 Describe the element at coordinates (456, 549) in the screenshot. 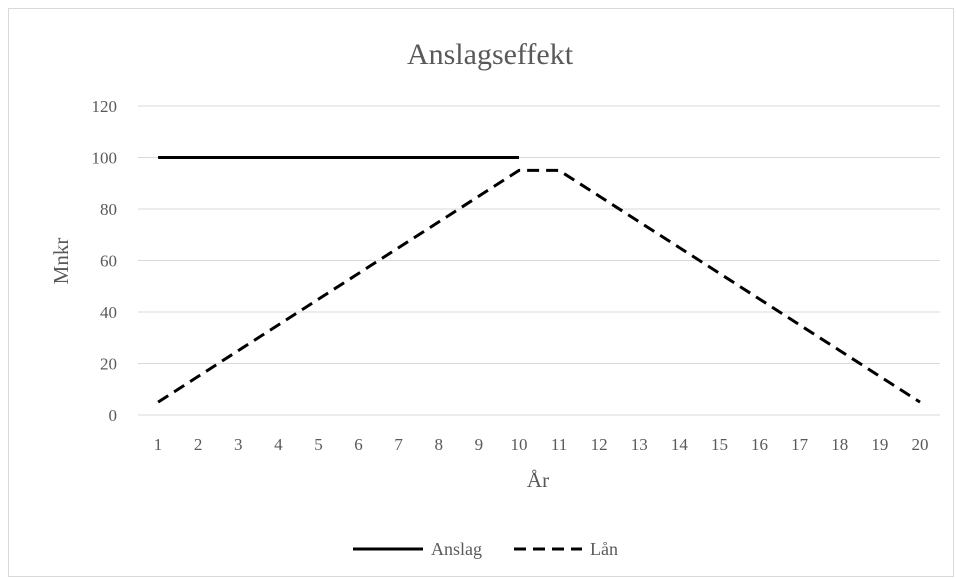

I see `legend-label-1: Anslag` at that location.